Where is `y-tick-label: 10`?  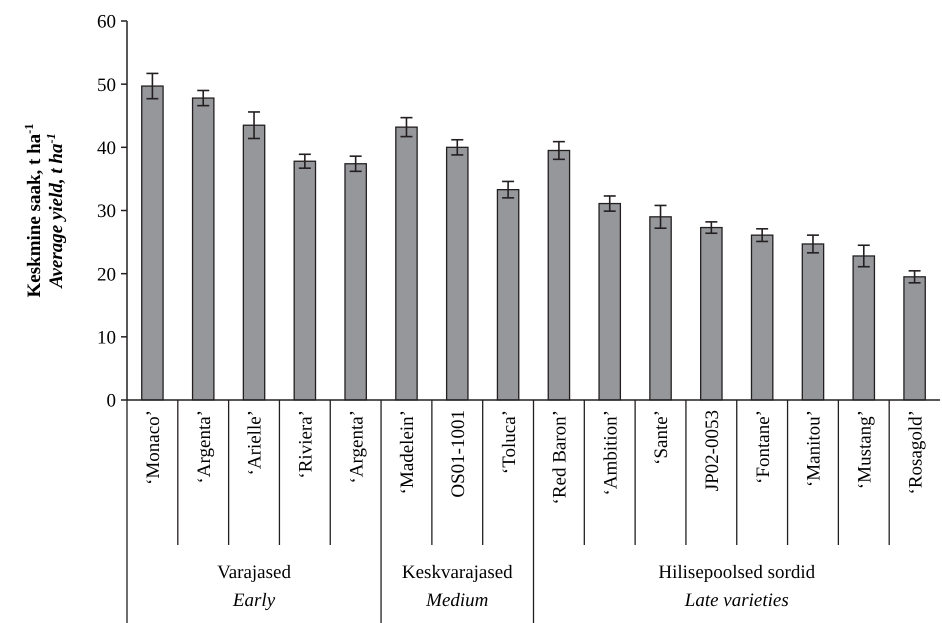
y-tick-label: 10 is located at coordinates (106, 337).